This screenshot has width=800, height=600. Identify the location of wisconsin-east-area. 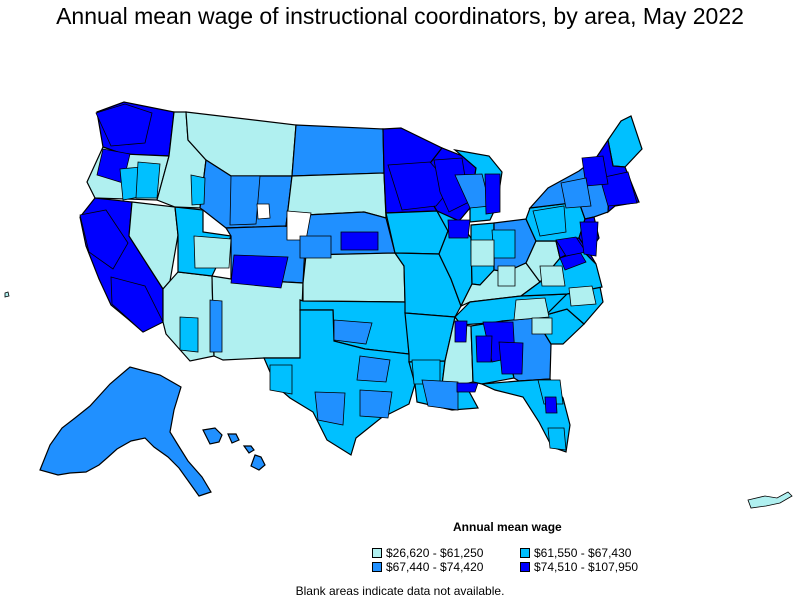
(451, 185).